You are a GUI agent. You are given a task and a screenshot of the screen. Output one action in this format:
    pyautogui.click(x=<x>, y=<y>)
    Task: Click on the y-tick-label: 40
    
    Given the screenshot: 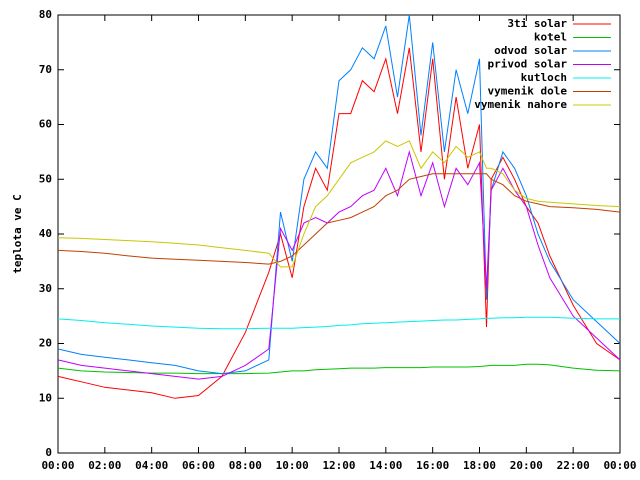 What is the action you would take?
    pyautogui.click(x=45, y=233)
    